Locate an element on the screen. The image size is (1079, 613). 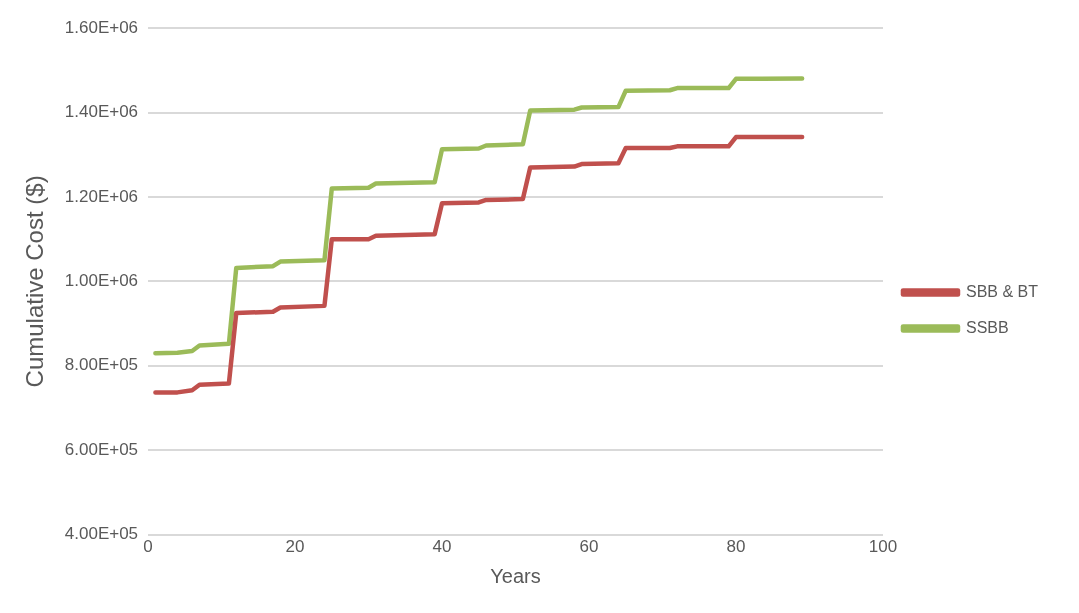
legend-label: SBB & BT is located at coordinates (1002, 291).